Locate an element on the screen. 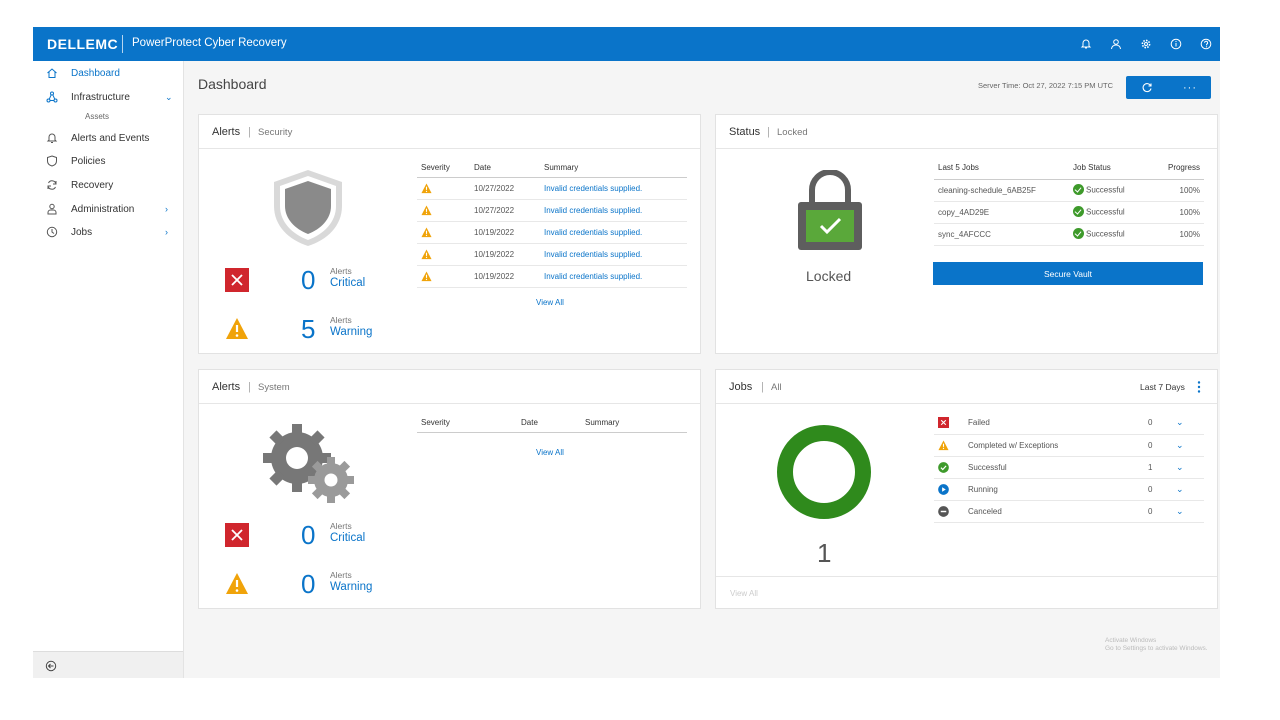  jobs-donut-chart is located at coordinates (824, 472).